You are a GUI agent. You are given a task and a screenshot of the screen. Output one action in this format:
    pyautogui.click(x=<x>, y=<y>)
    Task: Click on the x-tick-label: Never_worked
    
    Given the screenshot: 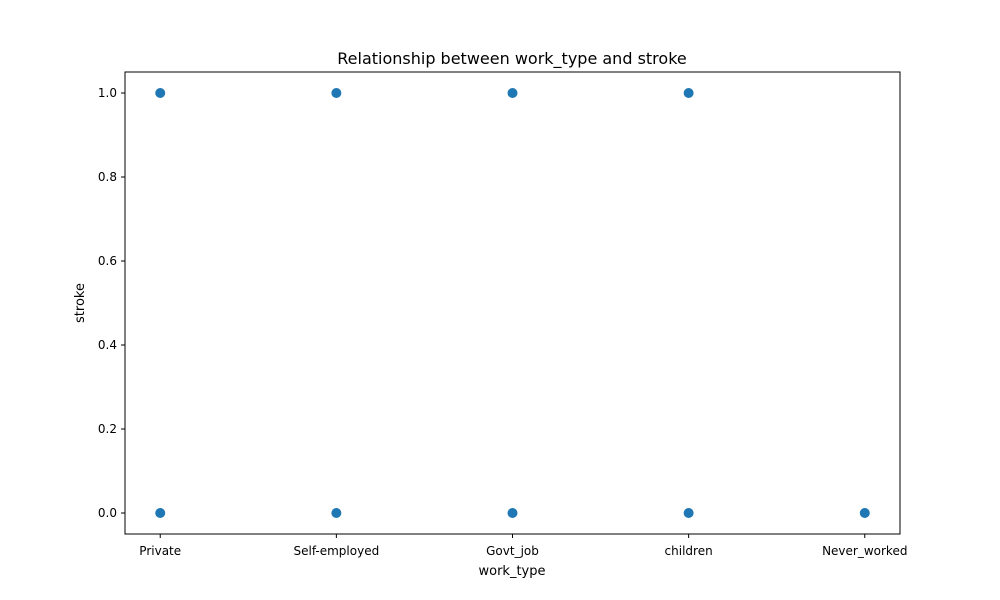 What is the action you would take?
    pyautogui.click(x=864, y=551)
    